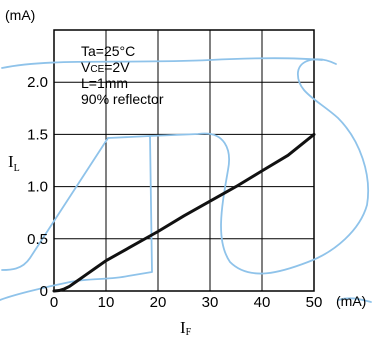  What do you see at coordinates (189, 332) in the screenshot?
I see `x-axis-title-sub: F` at bounding box center [189, 332].